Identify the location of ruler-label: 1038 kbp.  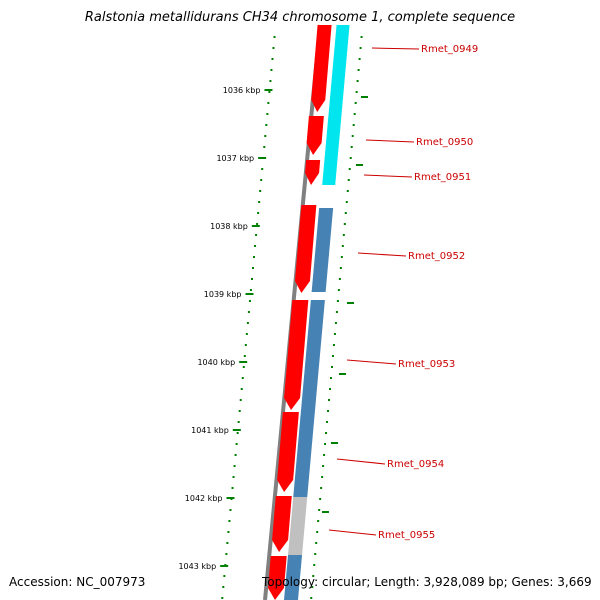
(229, 226).